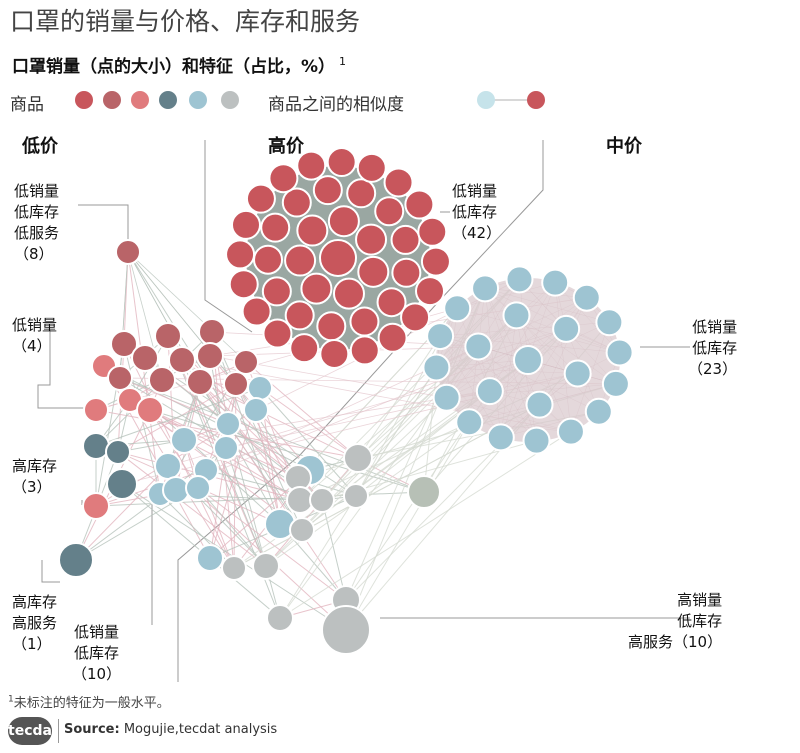 This screenshot has width=800, height=753. I want to click on legend-similarity-marker, so click(511, 100).